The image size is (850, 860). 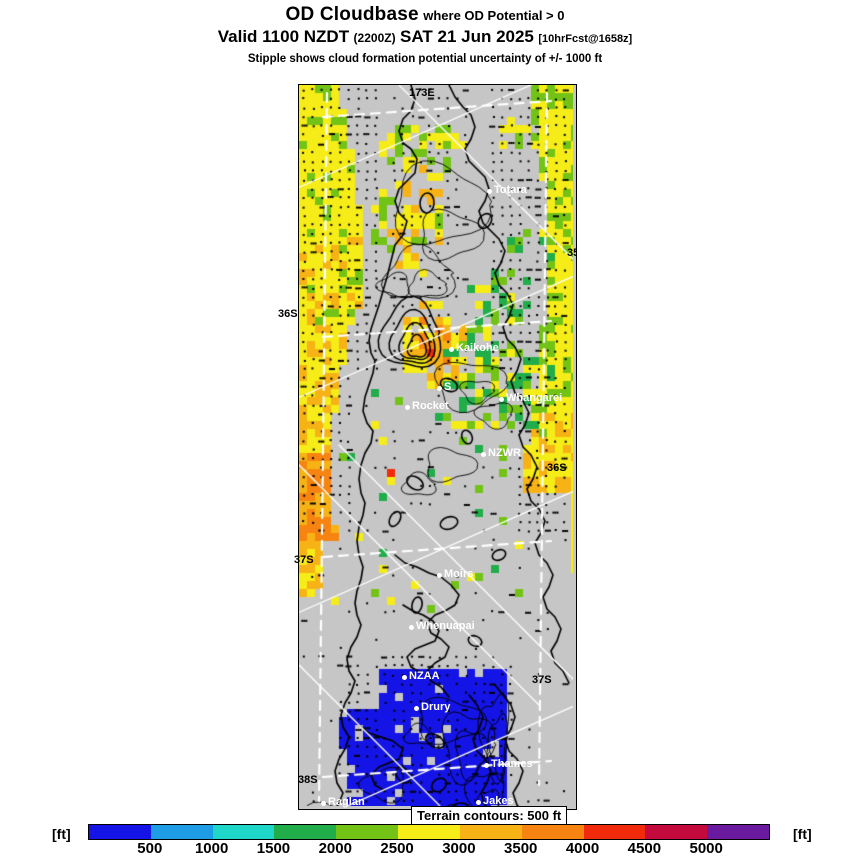 What do you see at coordinates (706, 848) in the screenshot?
I see `colorbar-tick-5000: 5000` at bounding box center [706, 848].